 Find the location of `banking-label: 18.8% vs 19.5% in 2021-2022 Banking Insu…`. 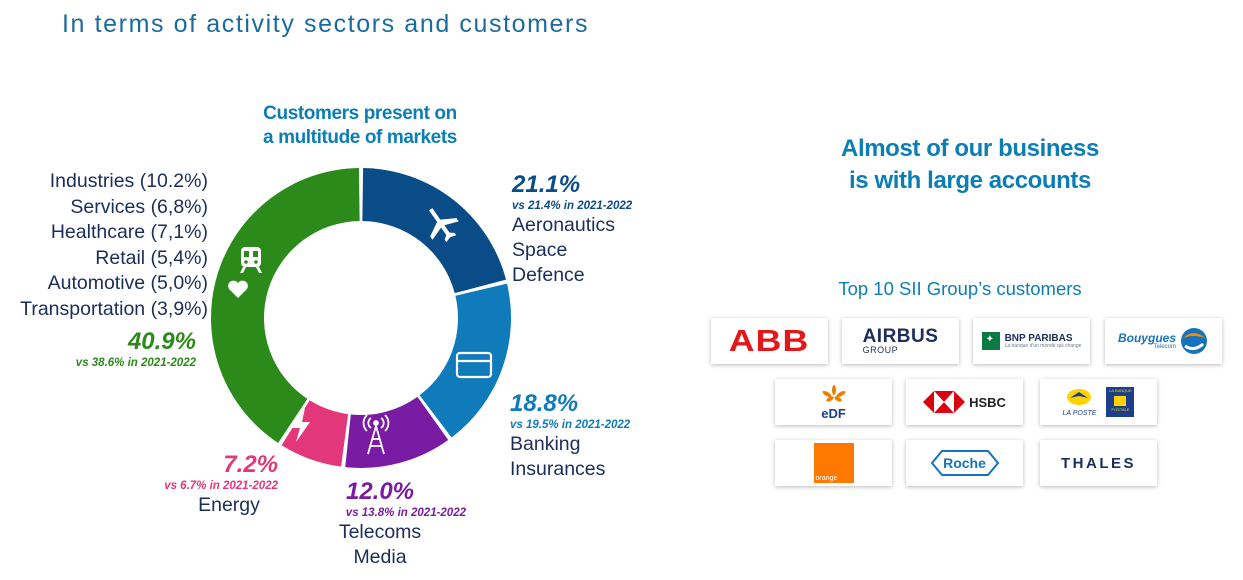

banking-label: 18.8% vs 19.5% in 2021-2022 Banking Insu… is located at coordinates (570, 436).